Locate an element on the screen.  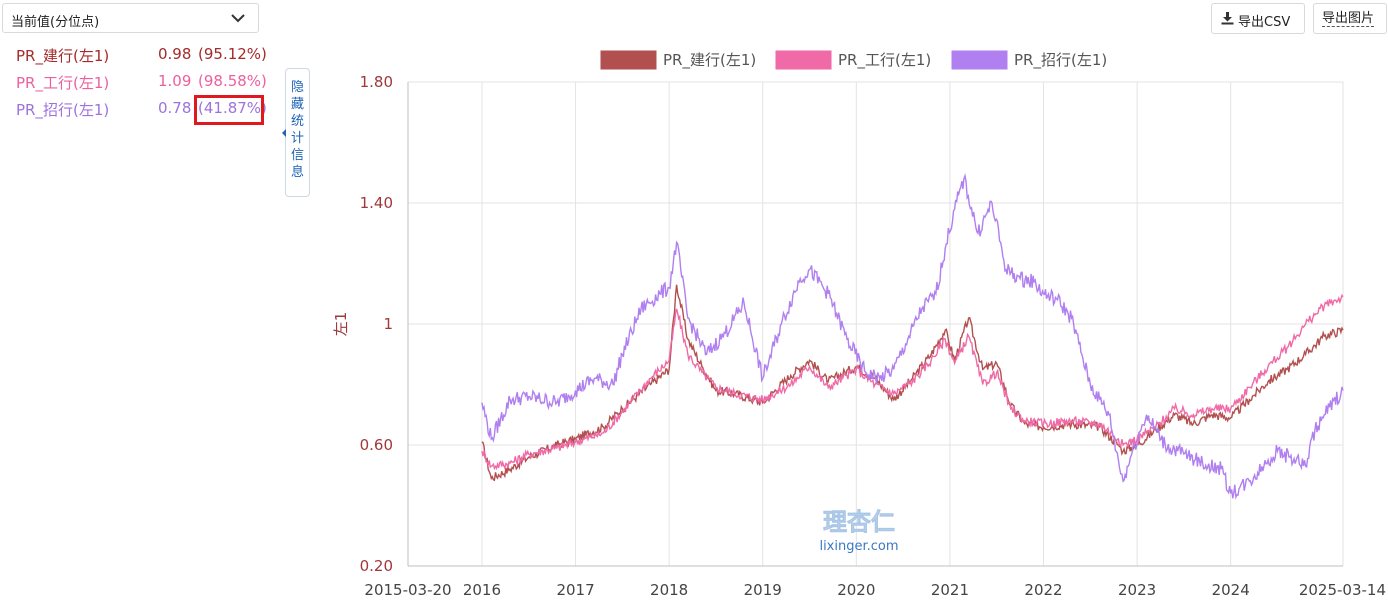
y-tick-label: 1.40 is located at coordinates (376, 203).